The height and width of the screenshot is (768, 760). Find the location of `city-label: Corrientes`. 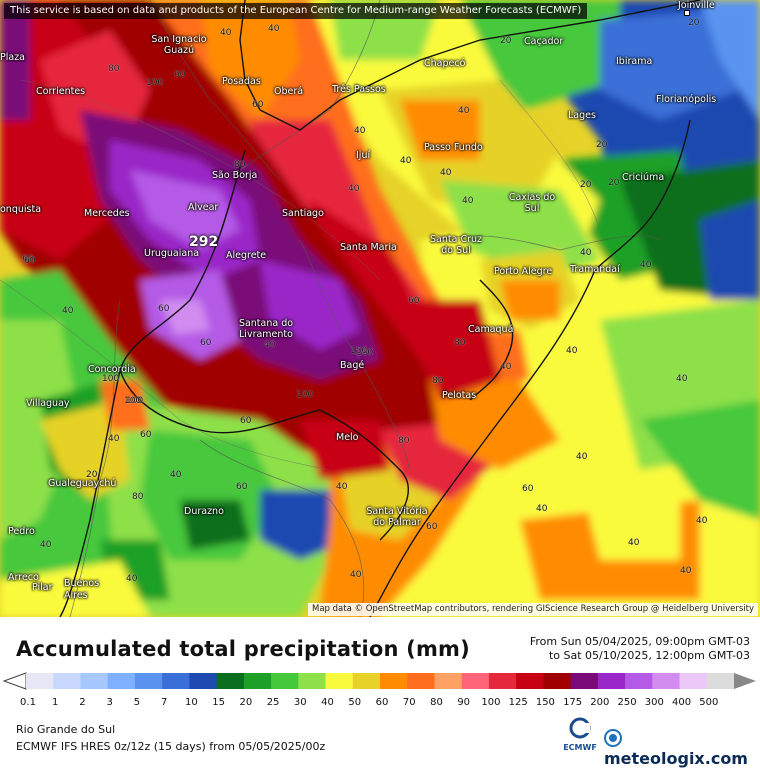

city-label: Corrientes is located at coordinates (61, 91).